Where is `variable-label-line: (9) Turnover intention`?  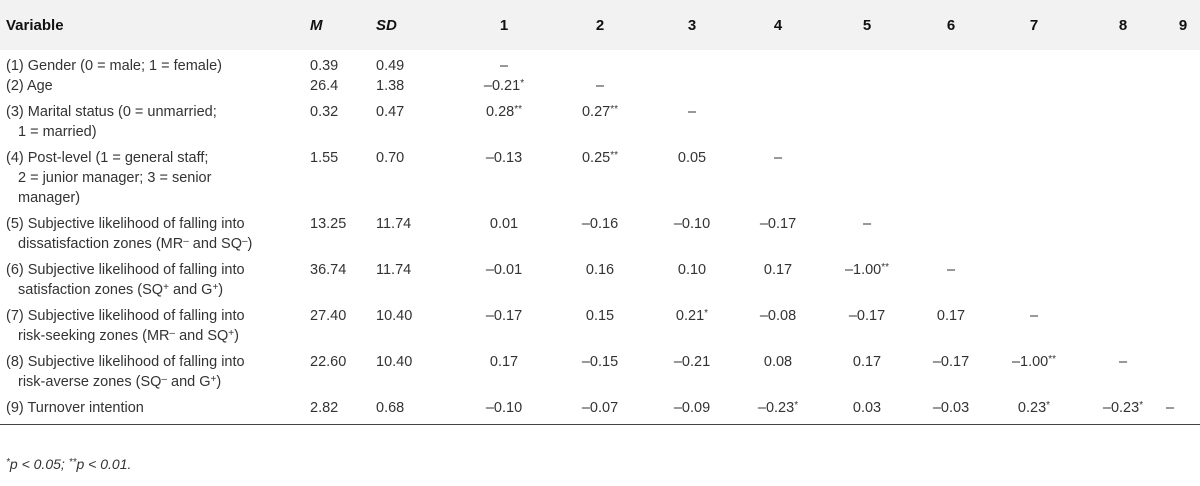 variable-label-line: (9) Turnover intention is located at coordinates (75, 408).